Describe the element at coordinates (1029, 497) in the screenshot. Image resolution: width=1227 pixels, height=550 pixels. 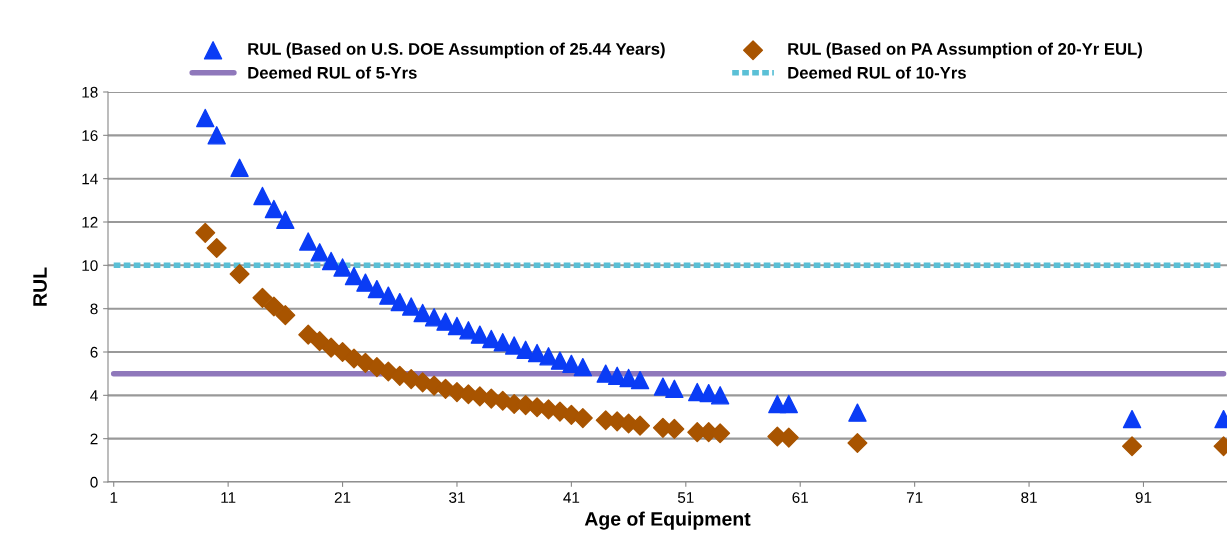
I see `x-tick-label: 81` at that location.